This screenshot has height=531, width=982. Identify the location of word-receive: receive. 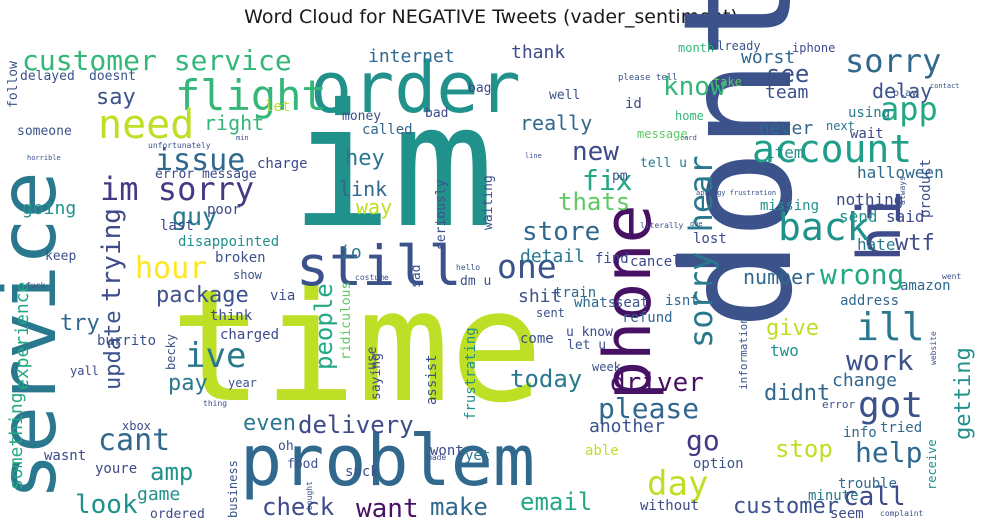
(932, 464).